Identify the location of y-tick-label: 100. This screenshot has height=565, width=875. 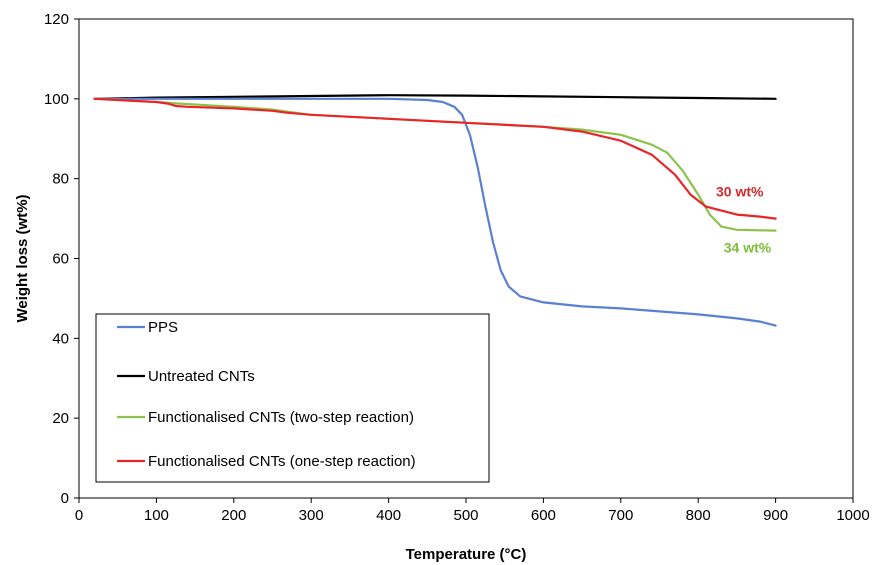
(56, 99).